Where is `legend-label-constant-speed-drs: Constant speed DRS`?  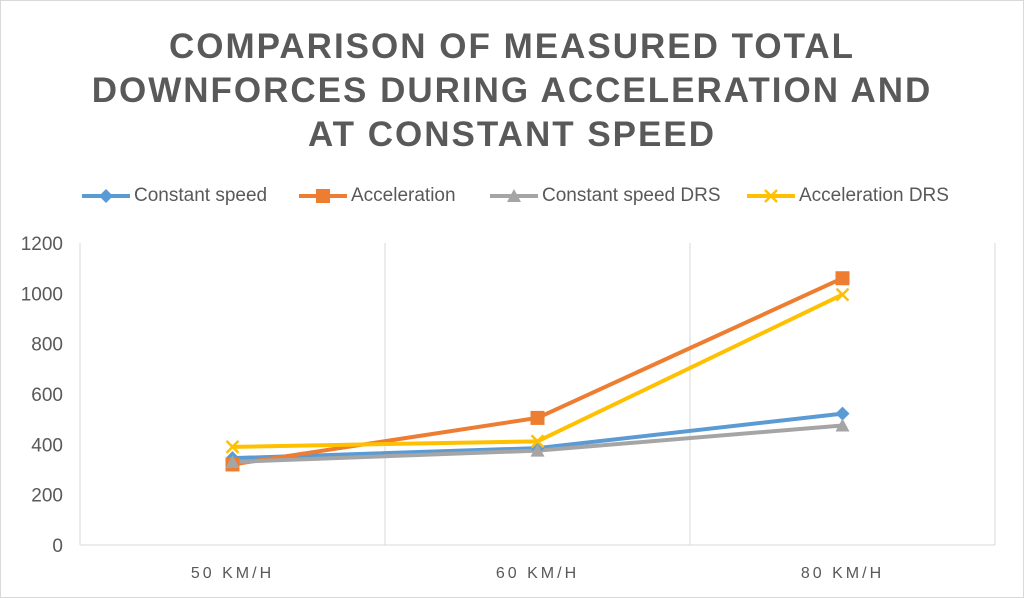 legend-label-constant-speed-drs: Constant speed DRS is located at coordinates (631, 195).